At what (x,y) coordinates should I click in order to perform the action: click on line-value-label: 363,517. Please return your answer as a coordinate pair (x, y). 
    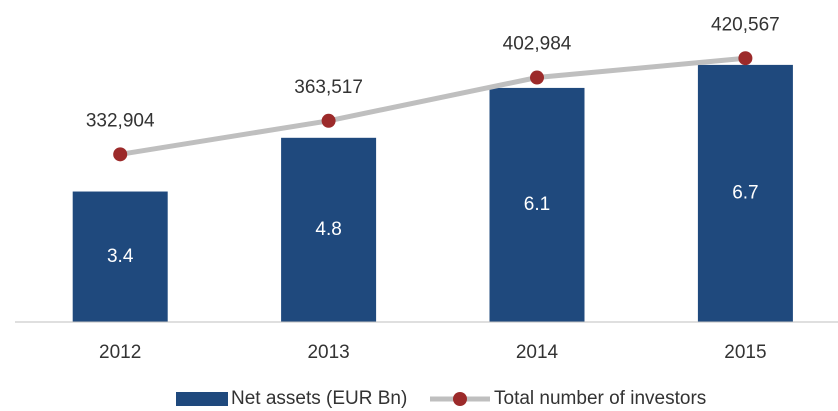
    Looking at the image, I should click on (328, 87).